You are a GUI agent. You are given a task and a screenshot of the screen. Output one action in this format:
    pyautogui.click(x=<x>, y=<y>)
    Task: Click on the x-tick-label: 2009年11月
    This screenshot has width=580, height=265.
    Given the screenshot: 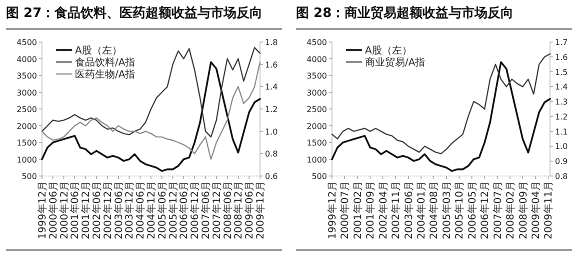 What is the action you would take?
    pyautogui.click(x=548, y=210)
    